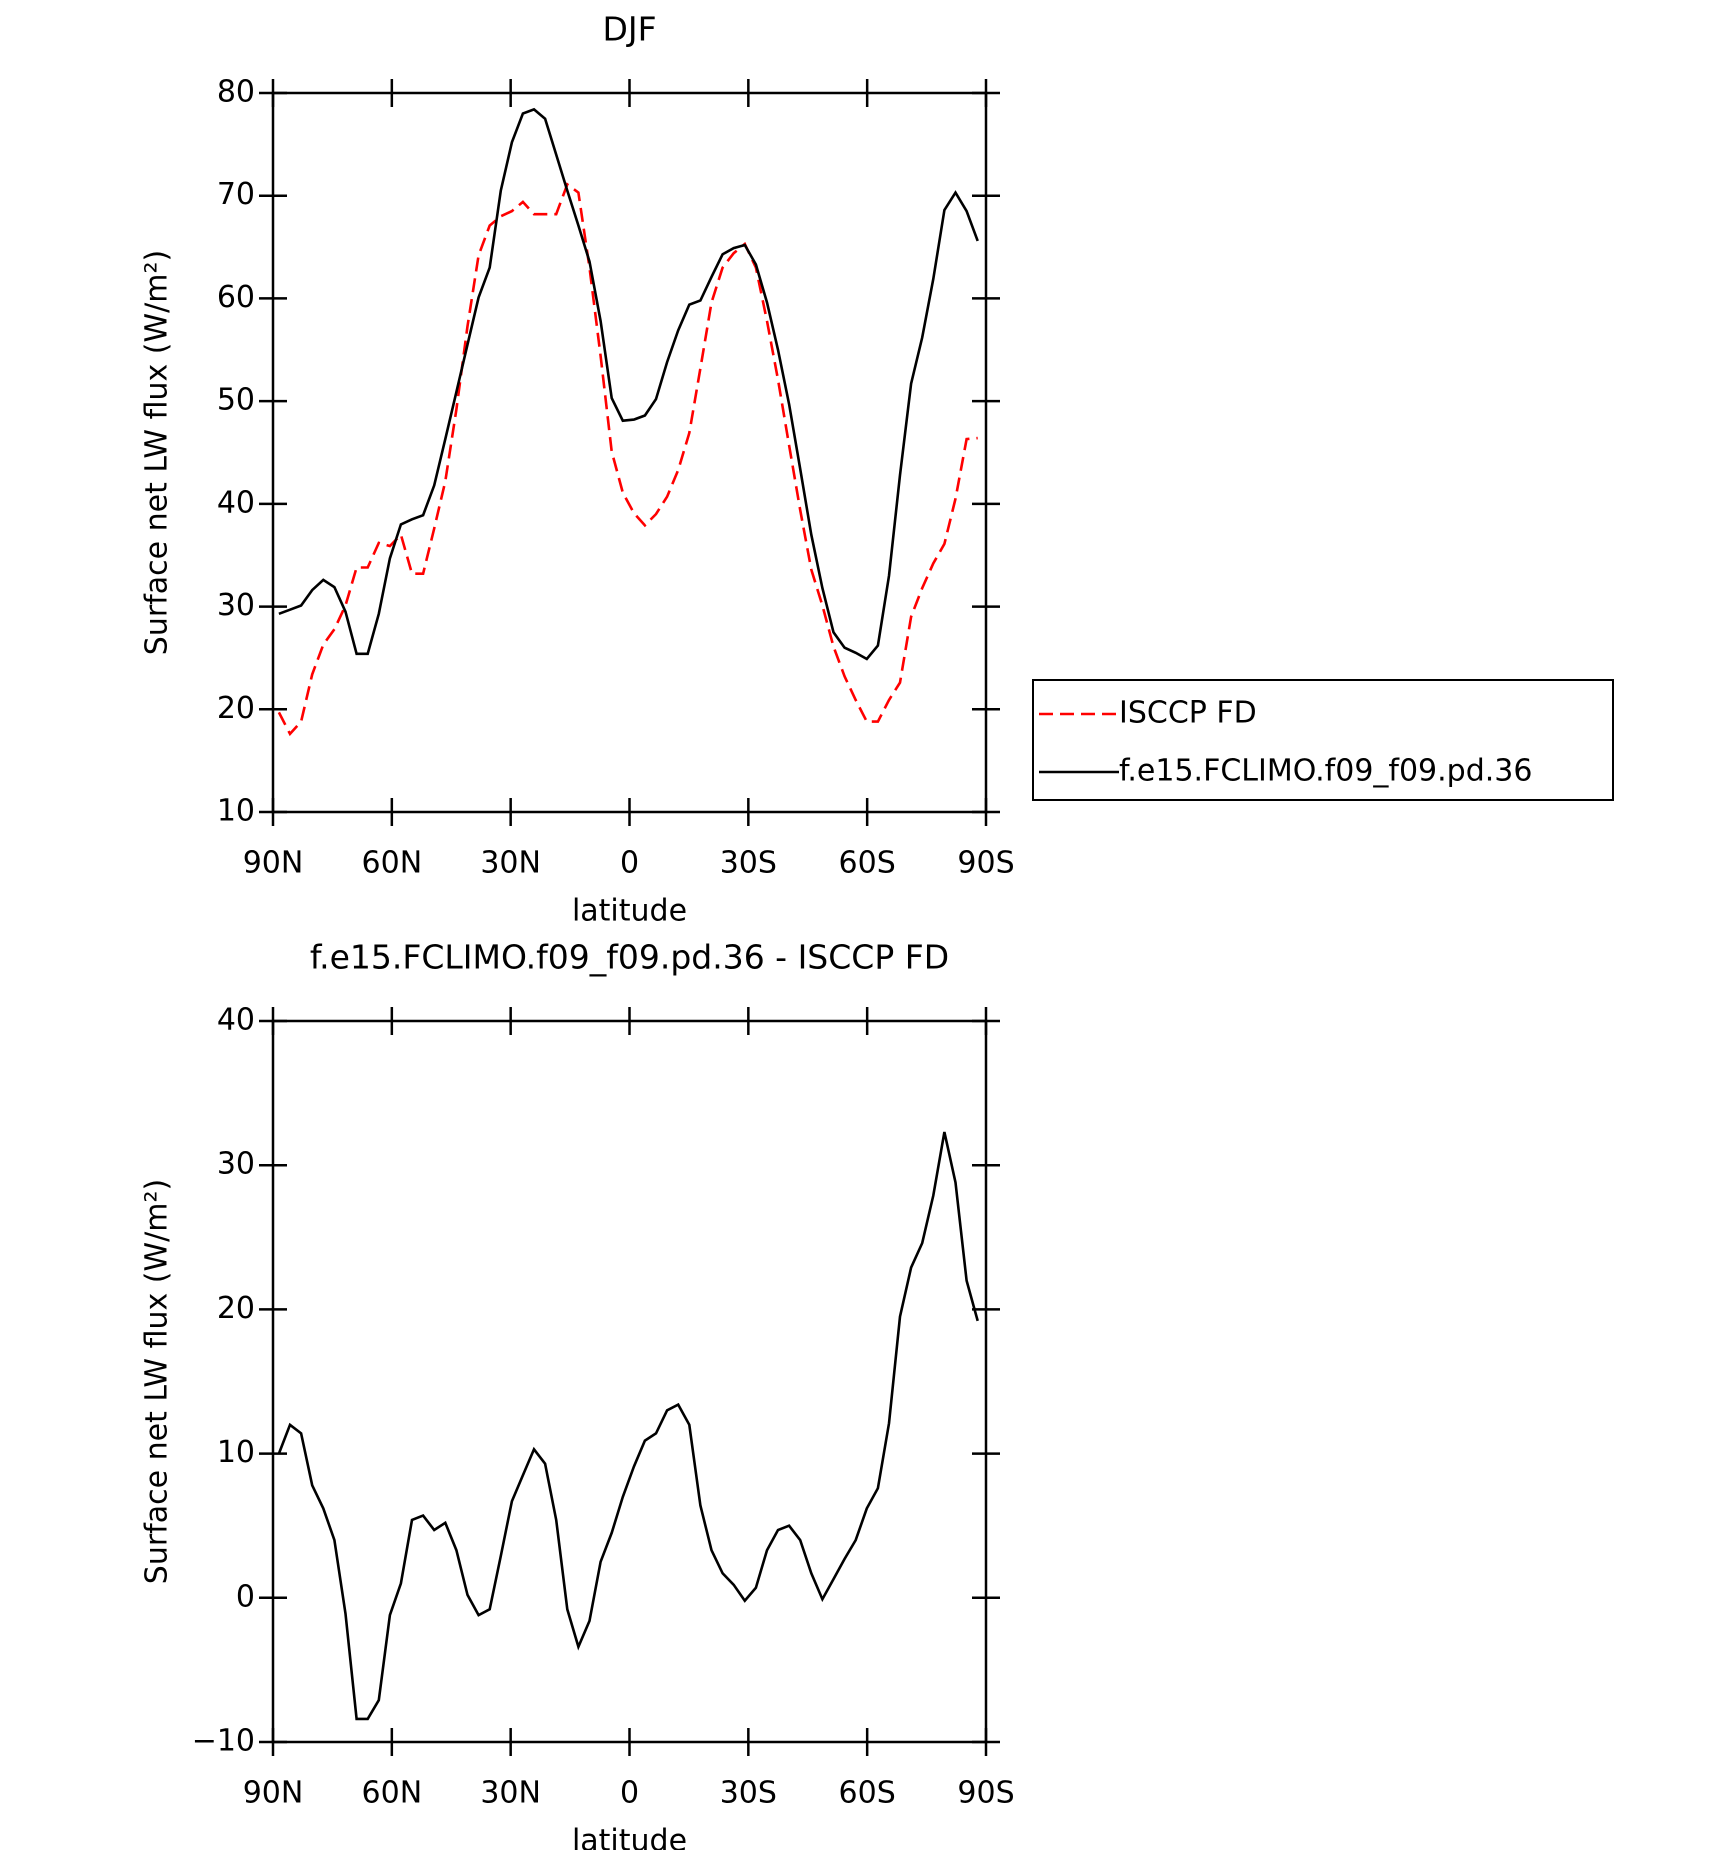  What do you see at coordinates (223, 1741) in the screenshot?
I see `y-tick-label: −10` at bounding box center [223, 1741].